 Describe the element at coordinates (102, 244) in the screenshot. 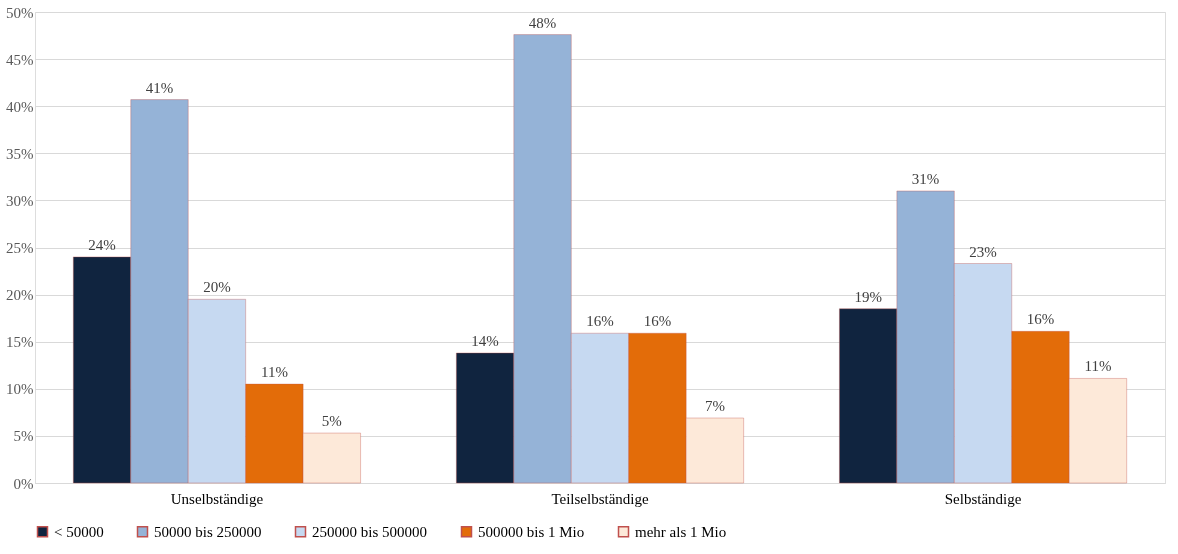

I see `data-label: 24%` at that location.